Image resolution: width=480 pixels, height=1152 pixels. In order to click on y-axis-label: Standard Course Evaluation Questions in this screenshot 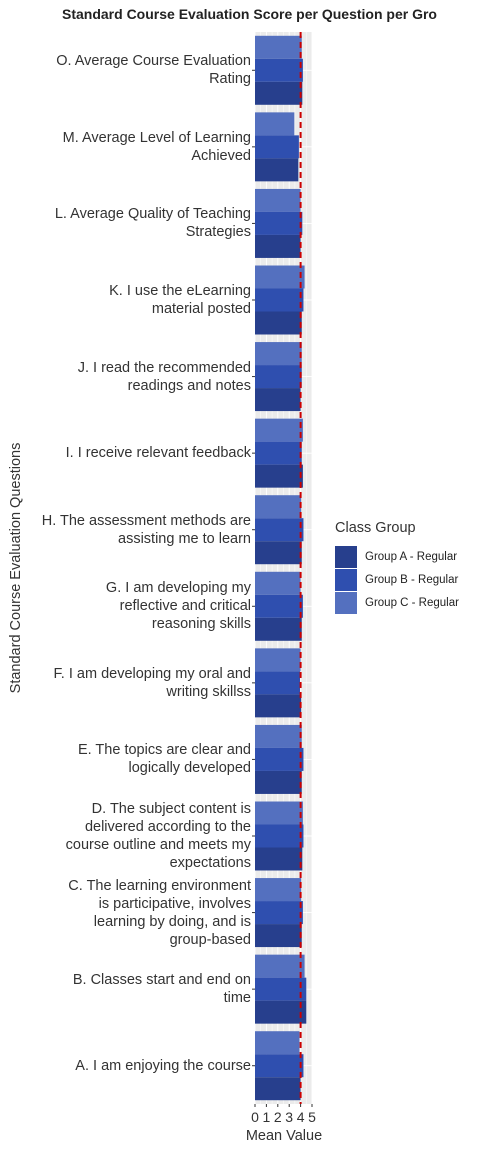, I will do `click(16, 568)`.